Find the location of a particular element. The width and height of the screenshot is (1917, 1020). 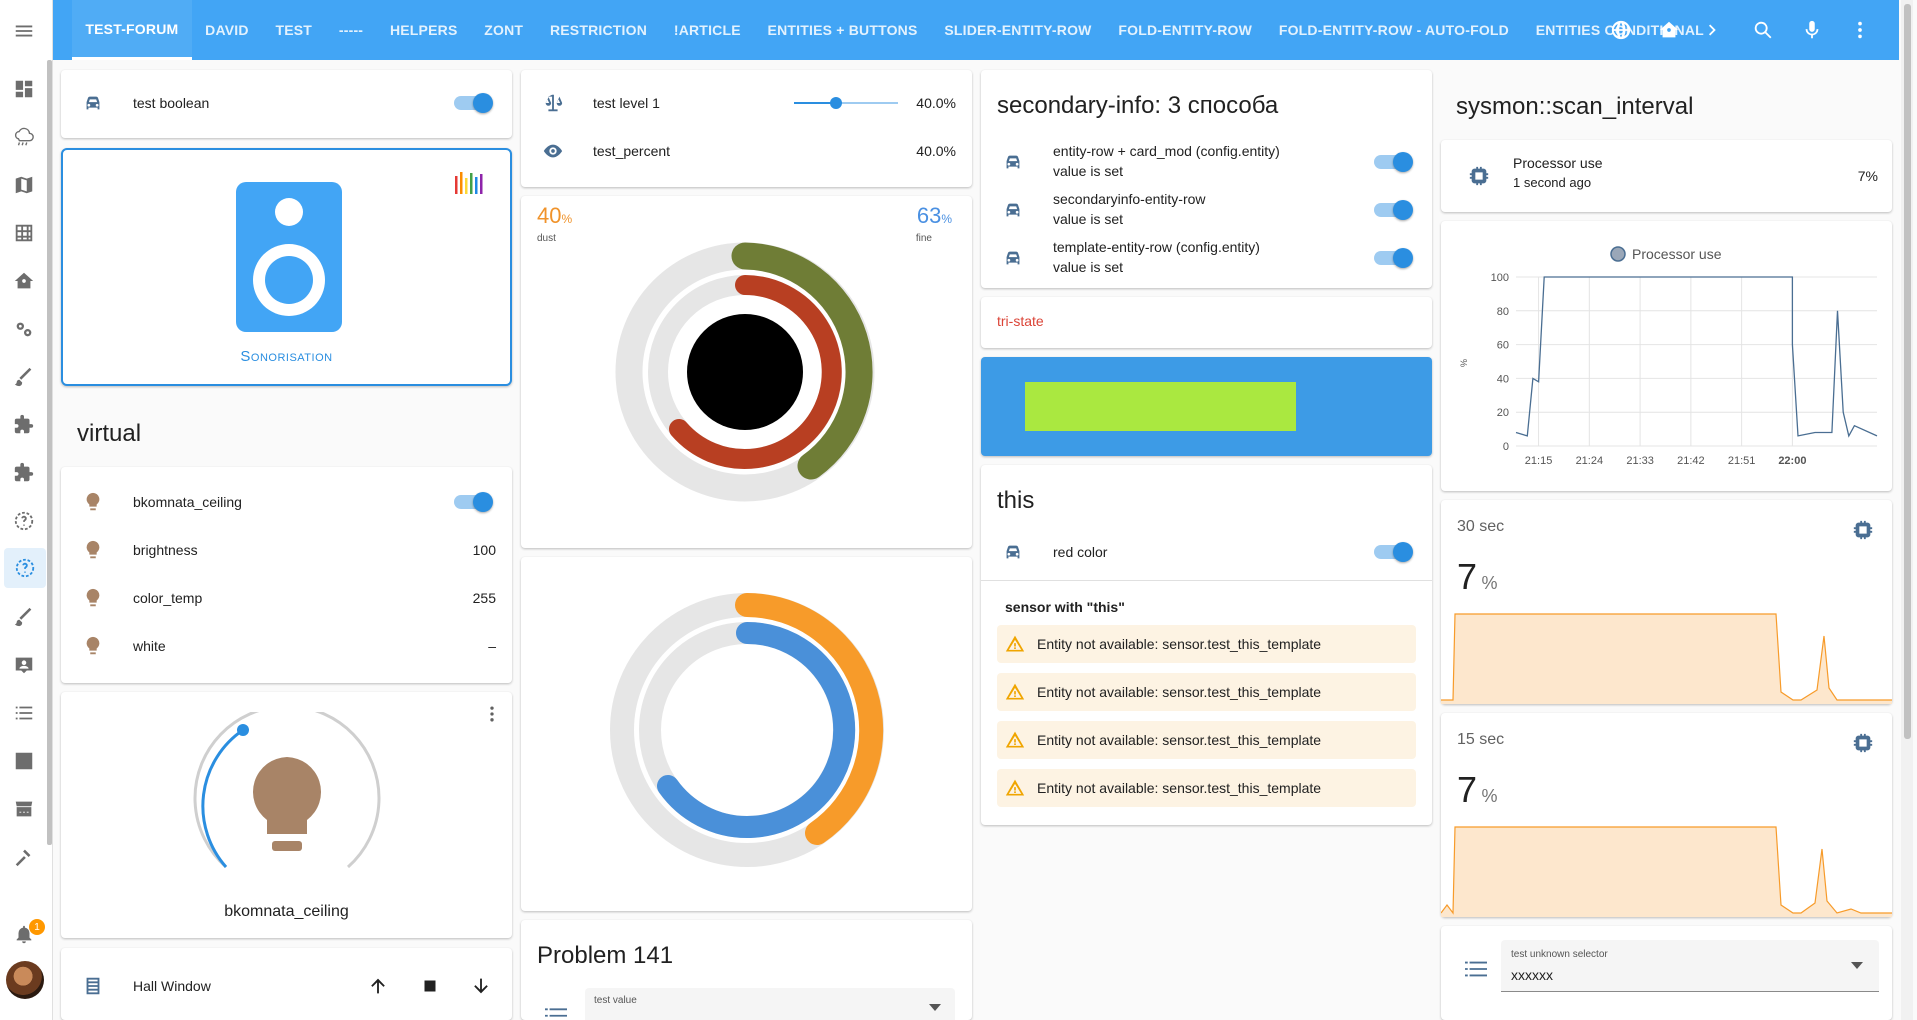

chevron-right-icon is located at coordinates (1713, 30).